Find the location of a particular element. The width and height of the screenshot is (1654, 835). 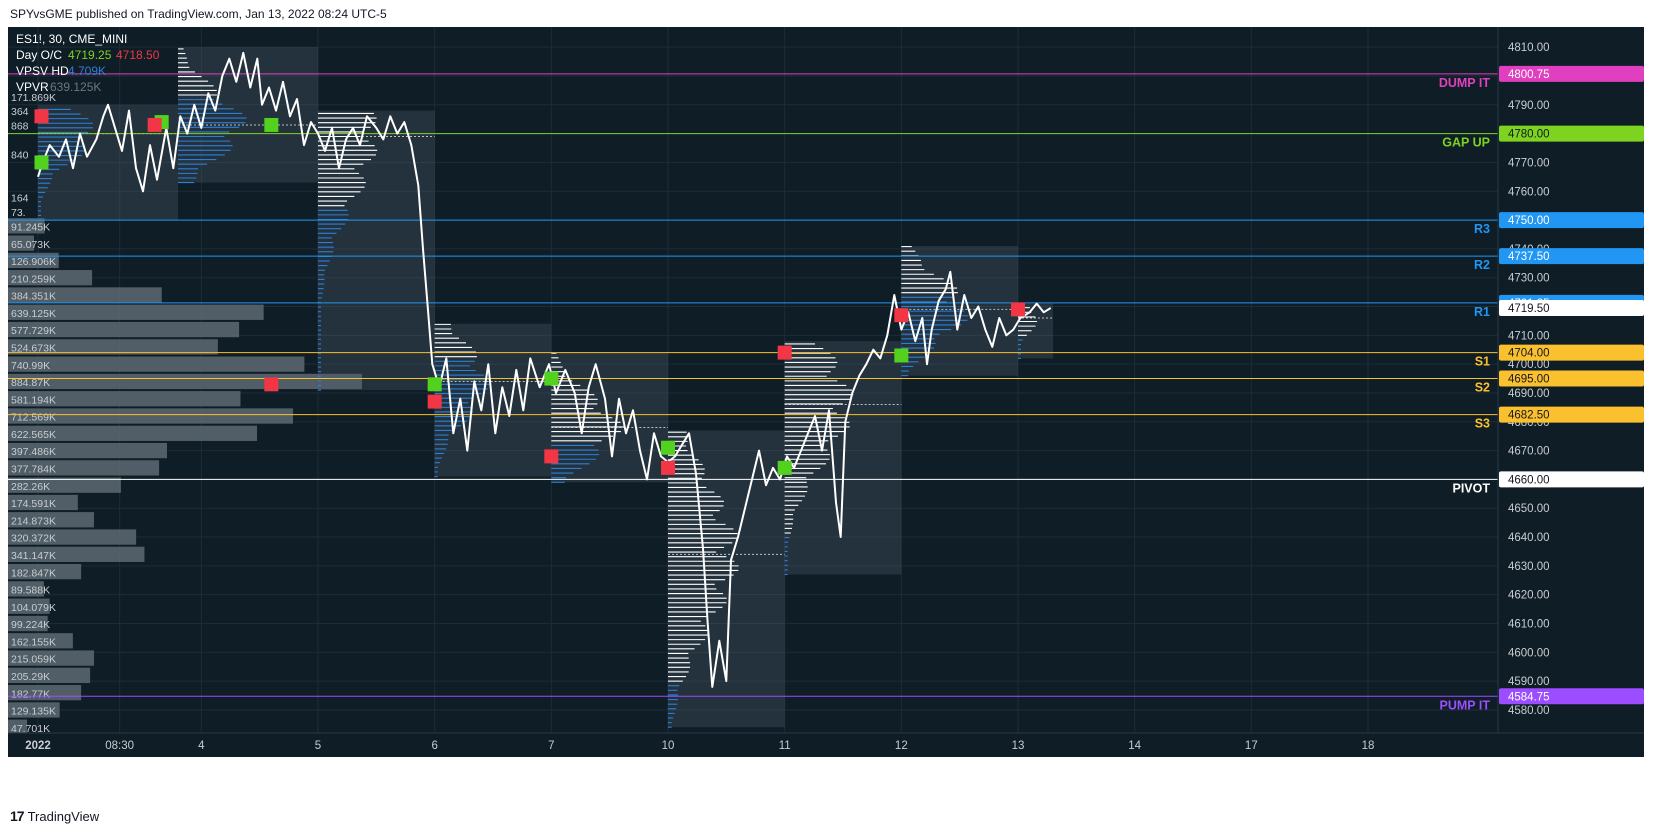

vpvr-value-label: 884.87K is located at coordinates (30, 383).